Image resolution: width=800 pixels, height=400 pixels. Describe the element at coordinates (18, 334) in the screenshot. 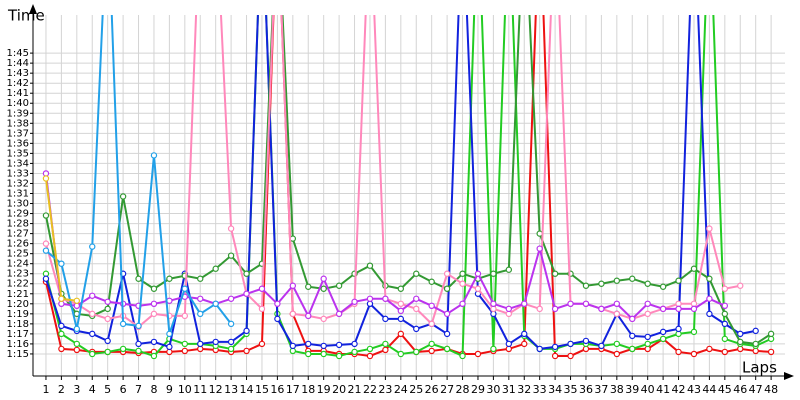

I see `y-tick-label: 1:17` at that location.